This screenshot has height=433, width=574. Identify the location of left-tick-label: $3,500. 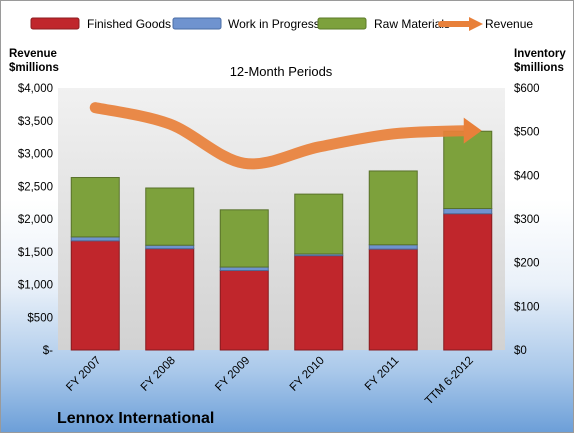
(35, 122).